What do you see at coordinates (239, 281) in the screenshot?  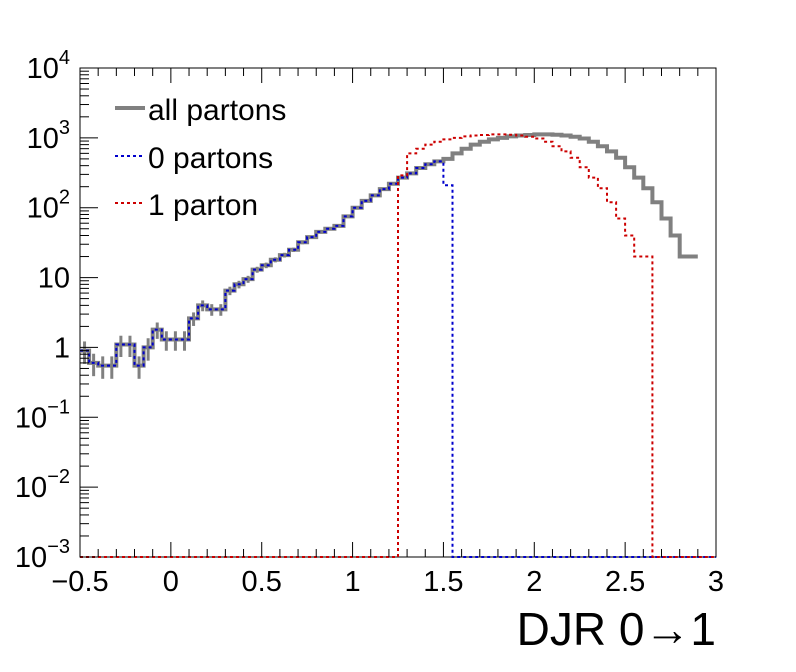 I see `series-all-partons-error-bars` at bounding box center [239, 281].